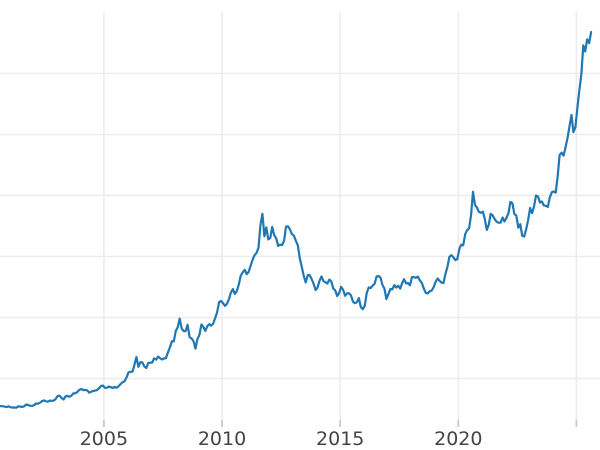 The height and width of the screenshot is (450, 600). Describe the element at coordinates (104, 439) in the screenshot. I see `x-axis-tick-label: 2005` at that location.